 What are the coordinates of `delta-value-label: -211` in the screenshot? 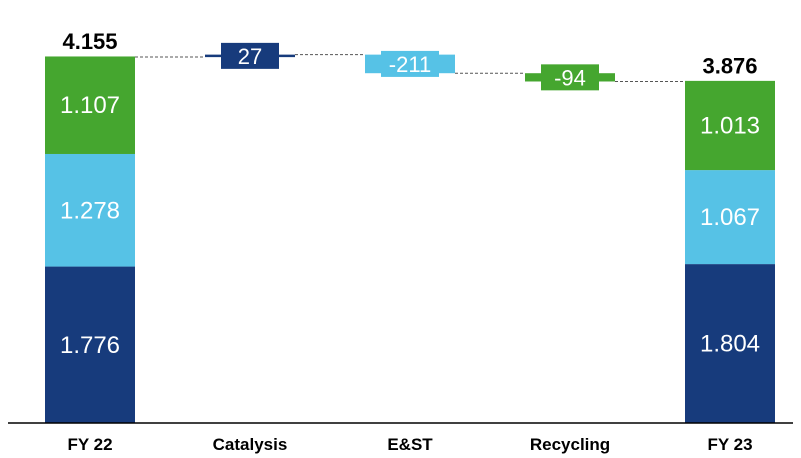 It's located at (410, 64).